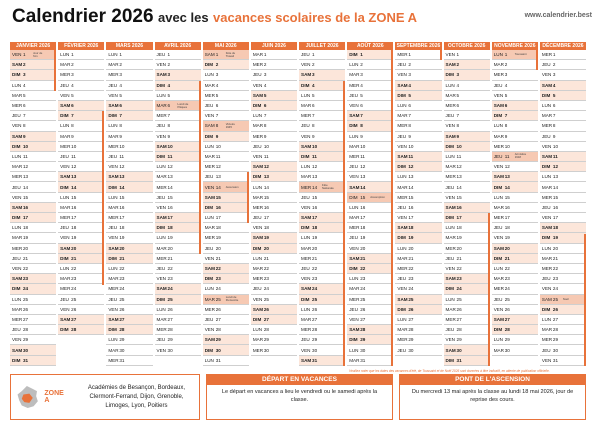  What do you see at coordinates (370, 106) in the screenshot?
I see `day-row: VEN 6` at bounding box center [370, 106].